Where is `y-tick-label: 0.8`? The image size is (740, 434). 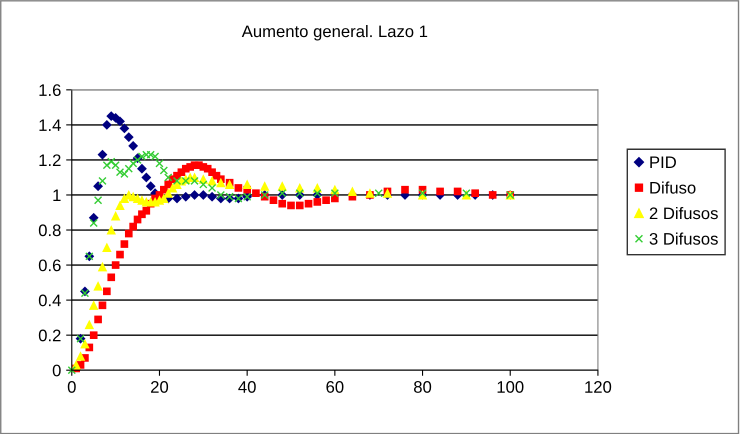 y-tick-label: 0.8 is located at coordinates (49, 230).